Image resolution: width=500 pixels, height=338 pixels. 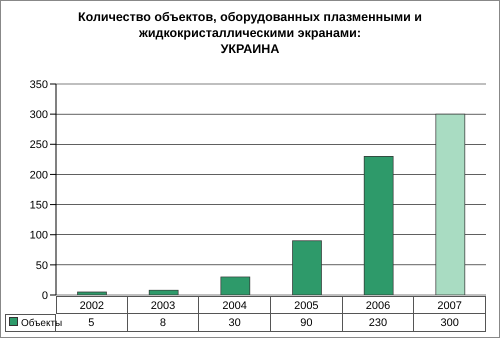 I want to click on x-tick-label: 2006, so click(x=378, y=305).